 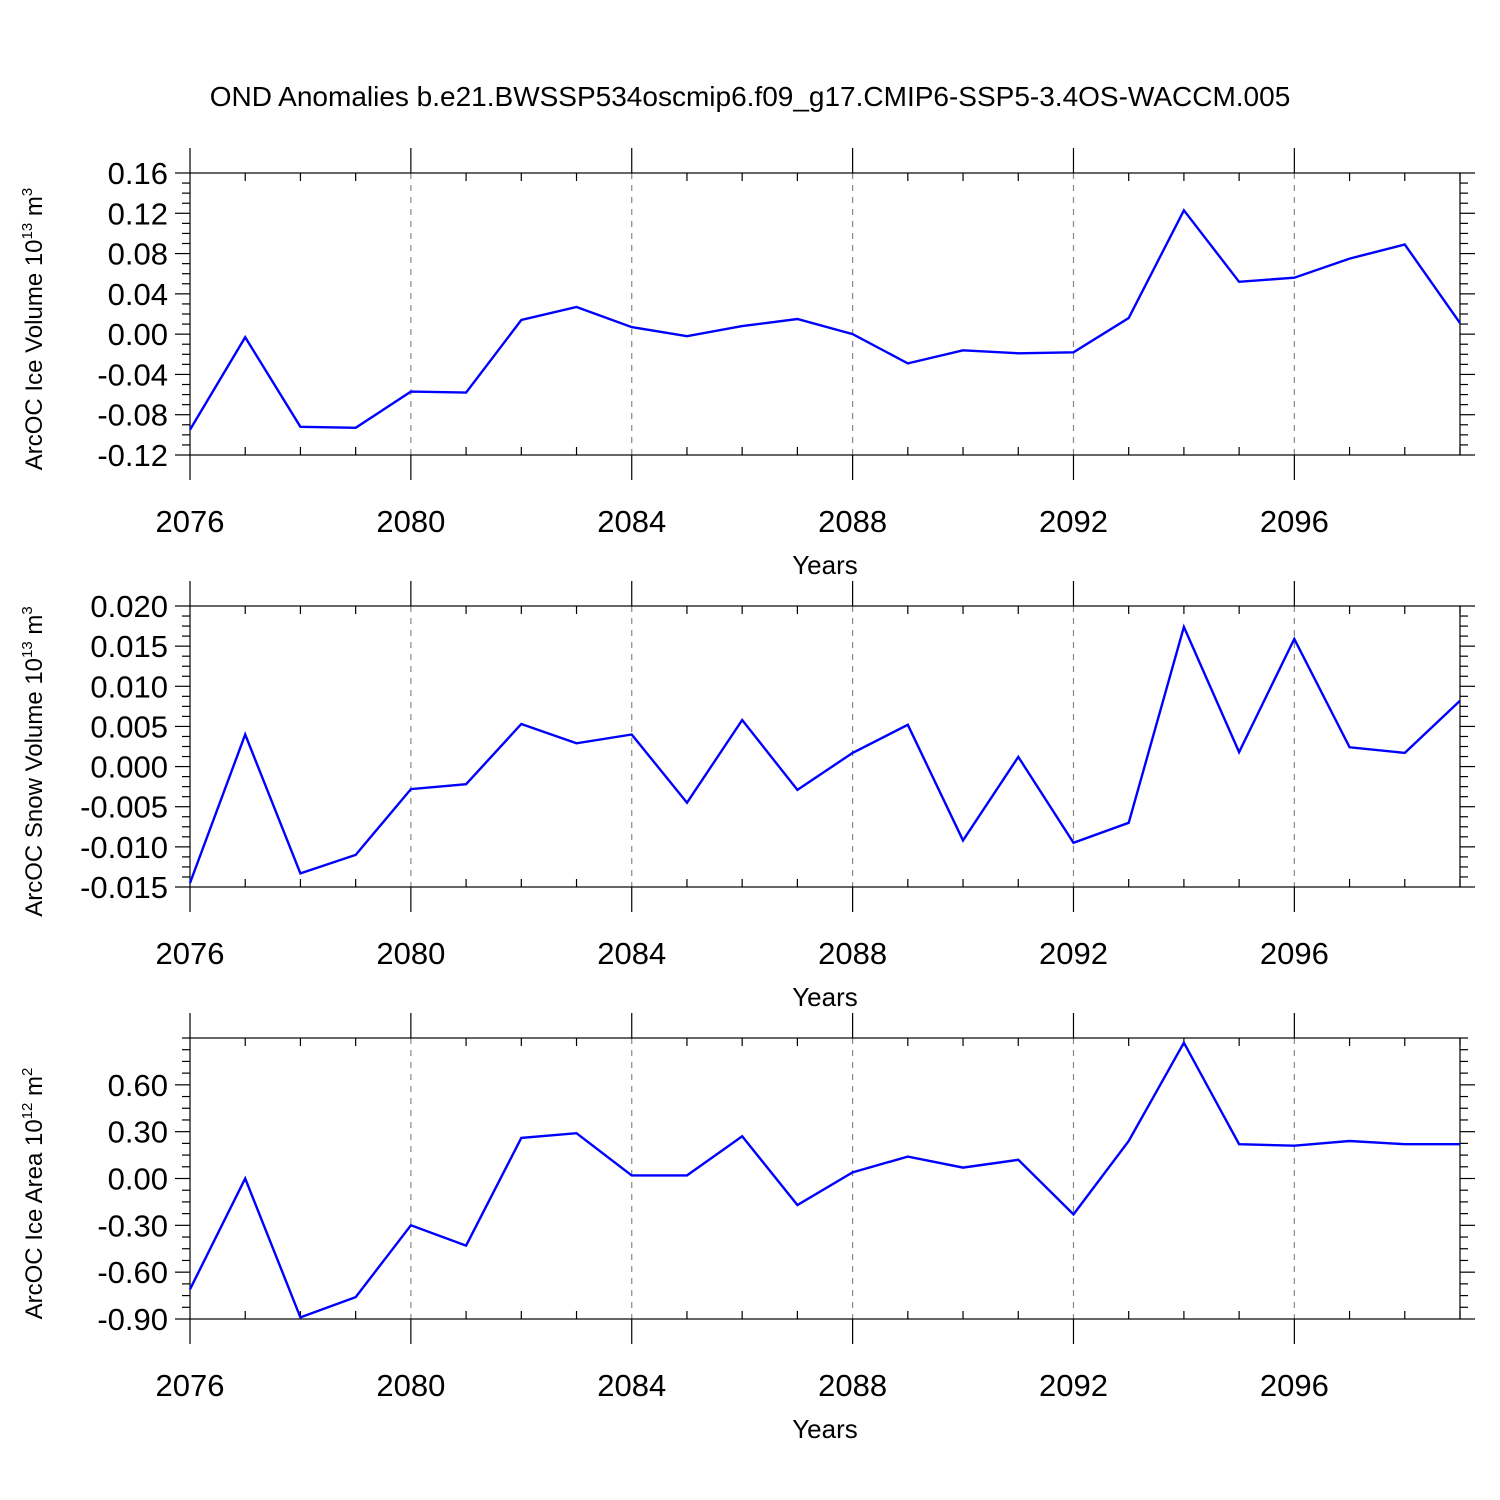 What do you see at coordinates (34, 1219) in the screenshot?
I see `y-axis-label-part: ArcOC Ice Area 10` at bounding box center [34, 1219].